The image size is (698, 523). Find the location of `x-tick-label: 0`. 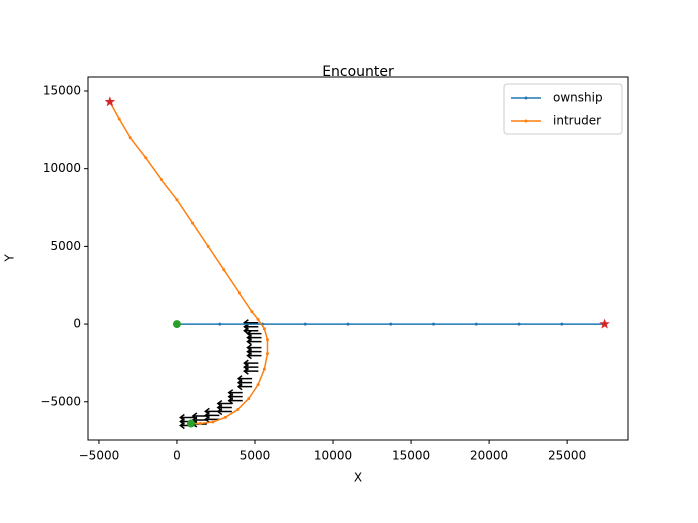

x-tick-label: 0 is located at coordinates (177, 456).